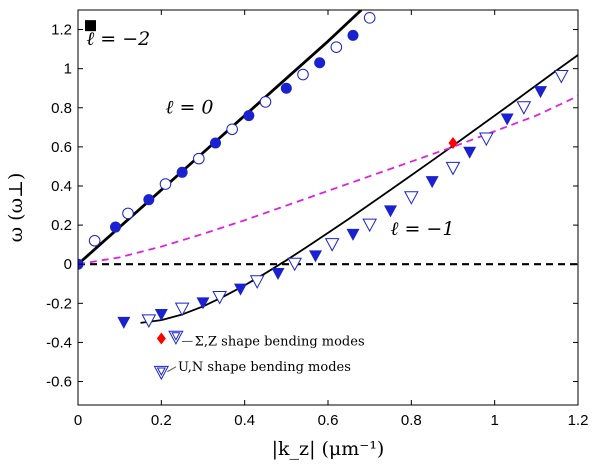  I want to click on x-tick-label-4: 0.8, so click(411, 420).